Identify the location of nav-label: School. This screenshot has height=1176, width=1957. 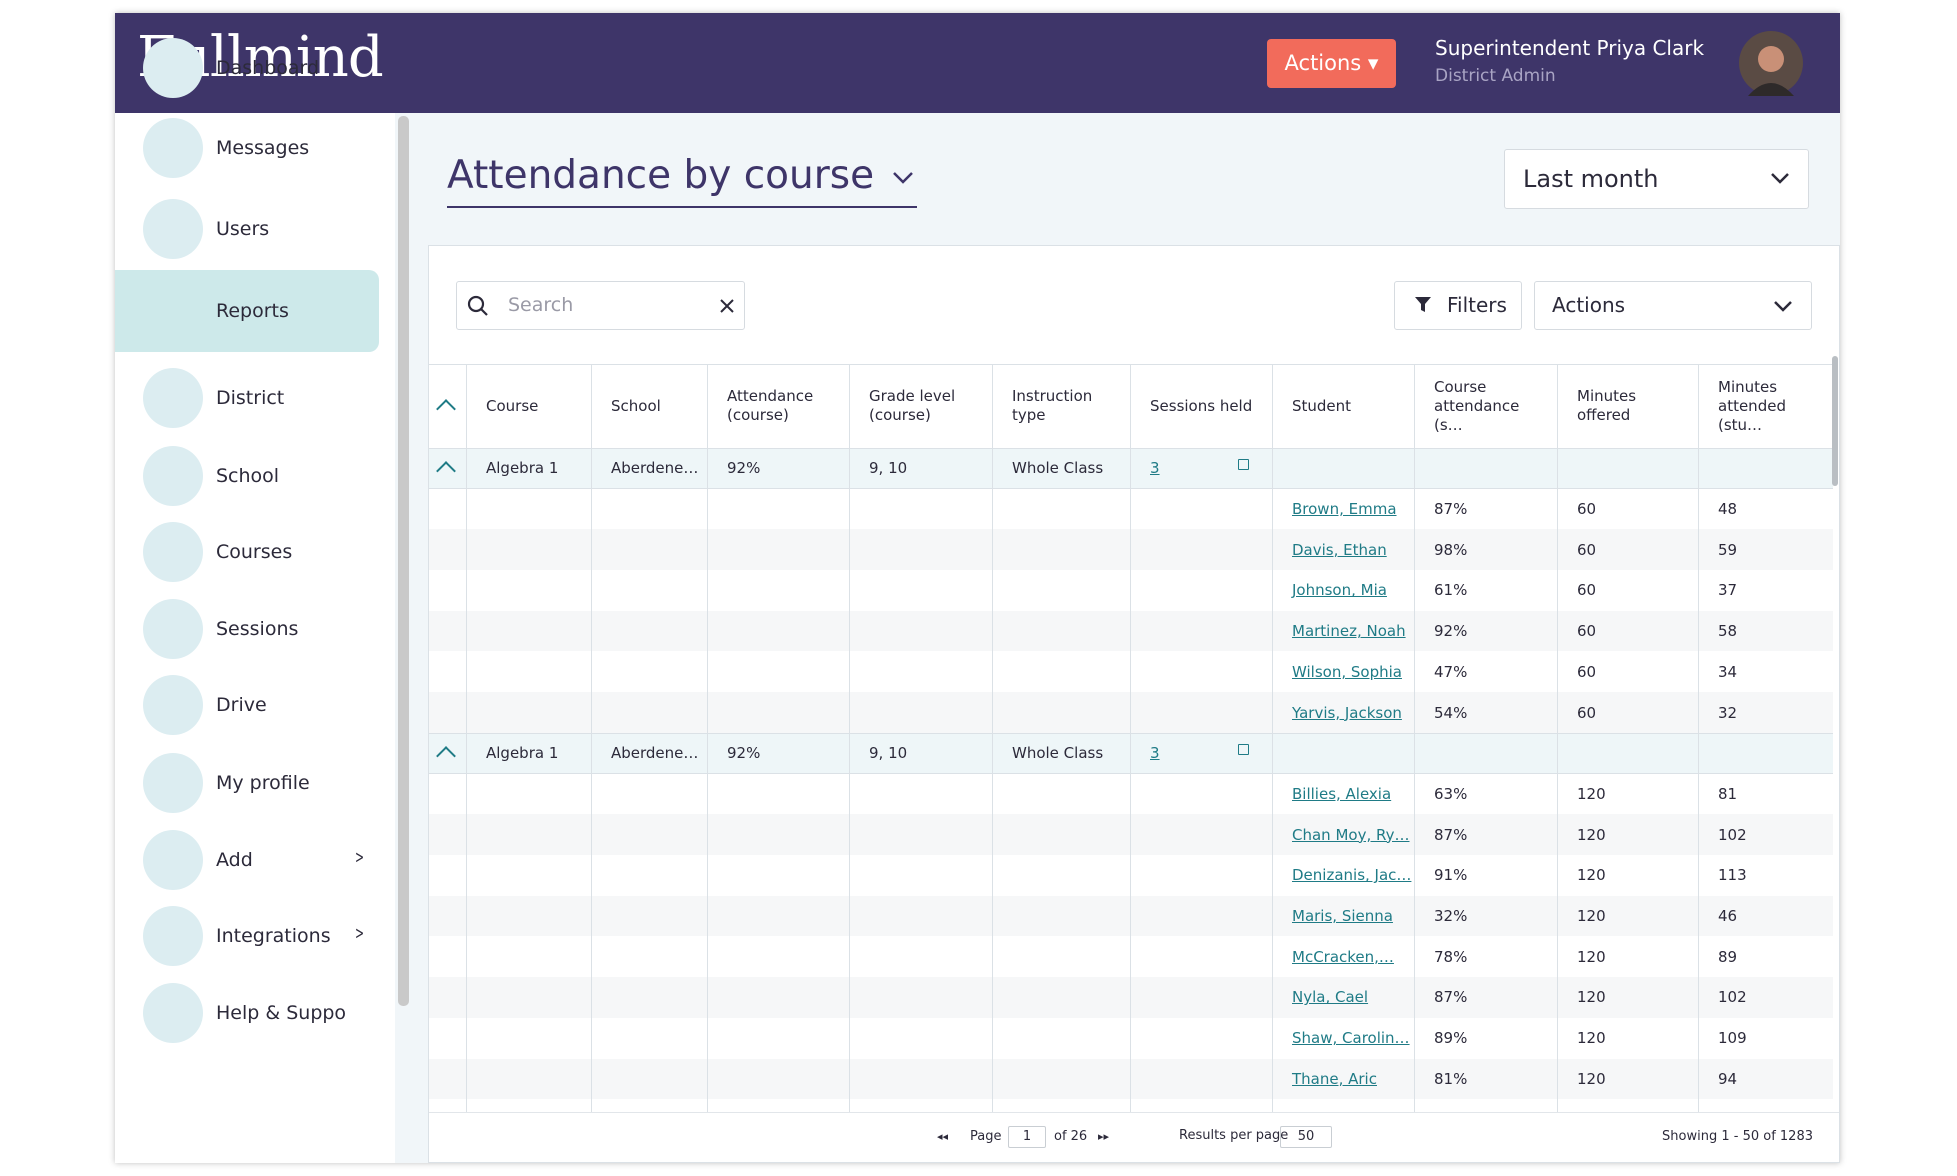
(248, 476).